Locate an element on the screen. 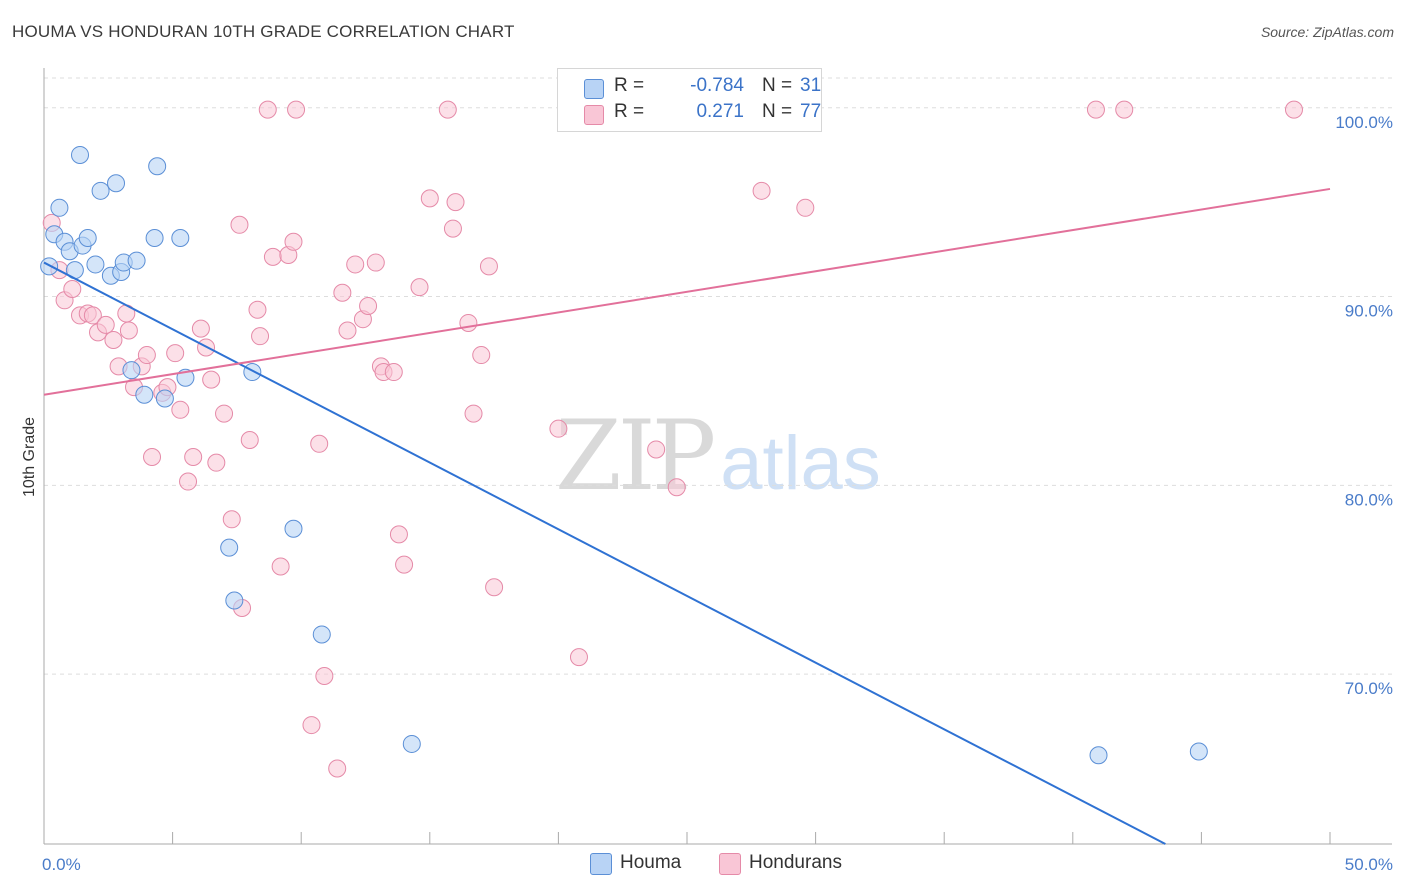  watermark: ZIP atlas is located at coordinates (718, 456).